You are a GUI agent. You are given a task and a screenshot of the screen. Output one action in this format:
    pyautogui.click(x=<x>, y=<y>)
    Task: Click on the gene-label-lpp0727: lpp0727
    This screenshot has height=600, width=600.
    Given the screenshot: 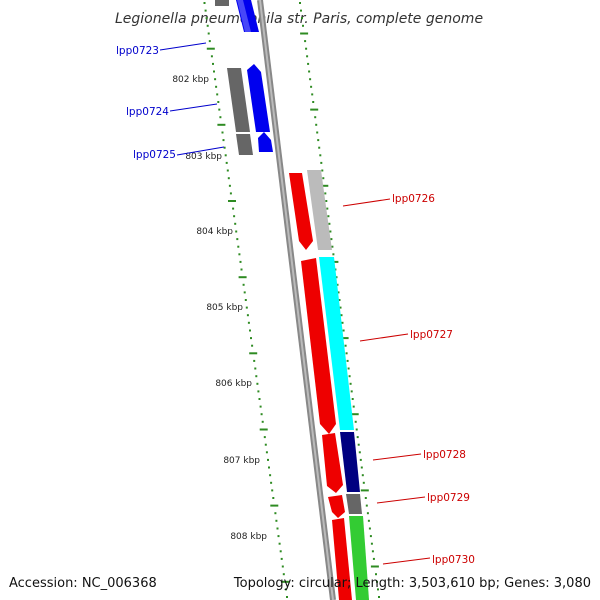 What is the action you would take?
    pyautogui.click(x=431, y=335)
    